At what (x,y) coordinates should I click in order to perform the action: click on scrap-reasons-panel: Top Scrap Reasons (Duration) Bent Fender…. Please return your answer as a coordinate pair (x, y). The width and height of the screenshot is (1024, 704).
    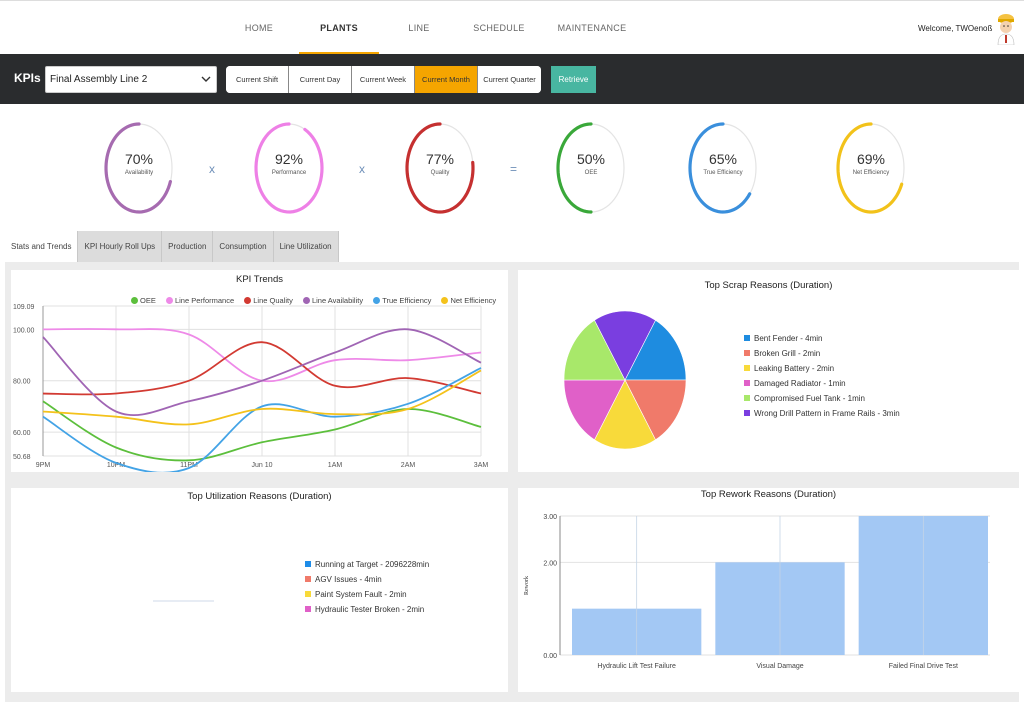
    Looking at the image, I should click on (768, 371).